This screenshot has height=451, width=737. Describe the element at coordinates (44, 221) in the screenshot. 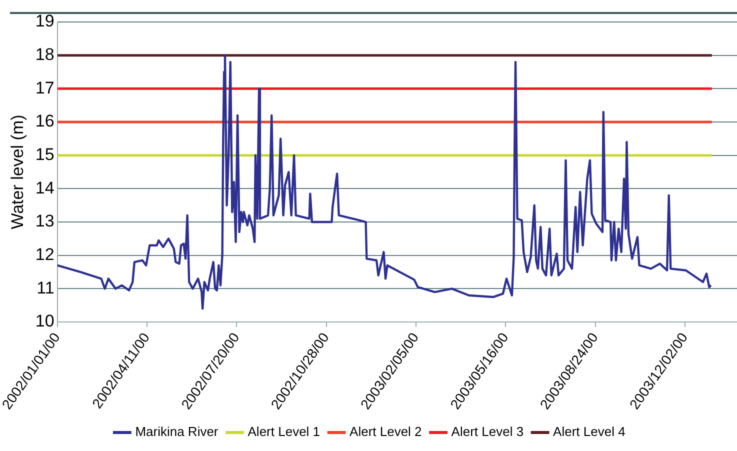

I see `y-tick-label: 13` at that location.